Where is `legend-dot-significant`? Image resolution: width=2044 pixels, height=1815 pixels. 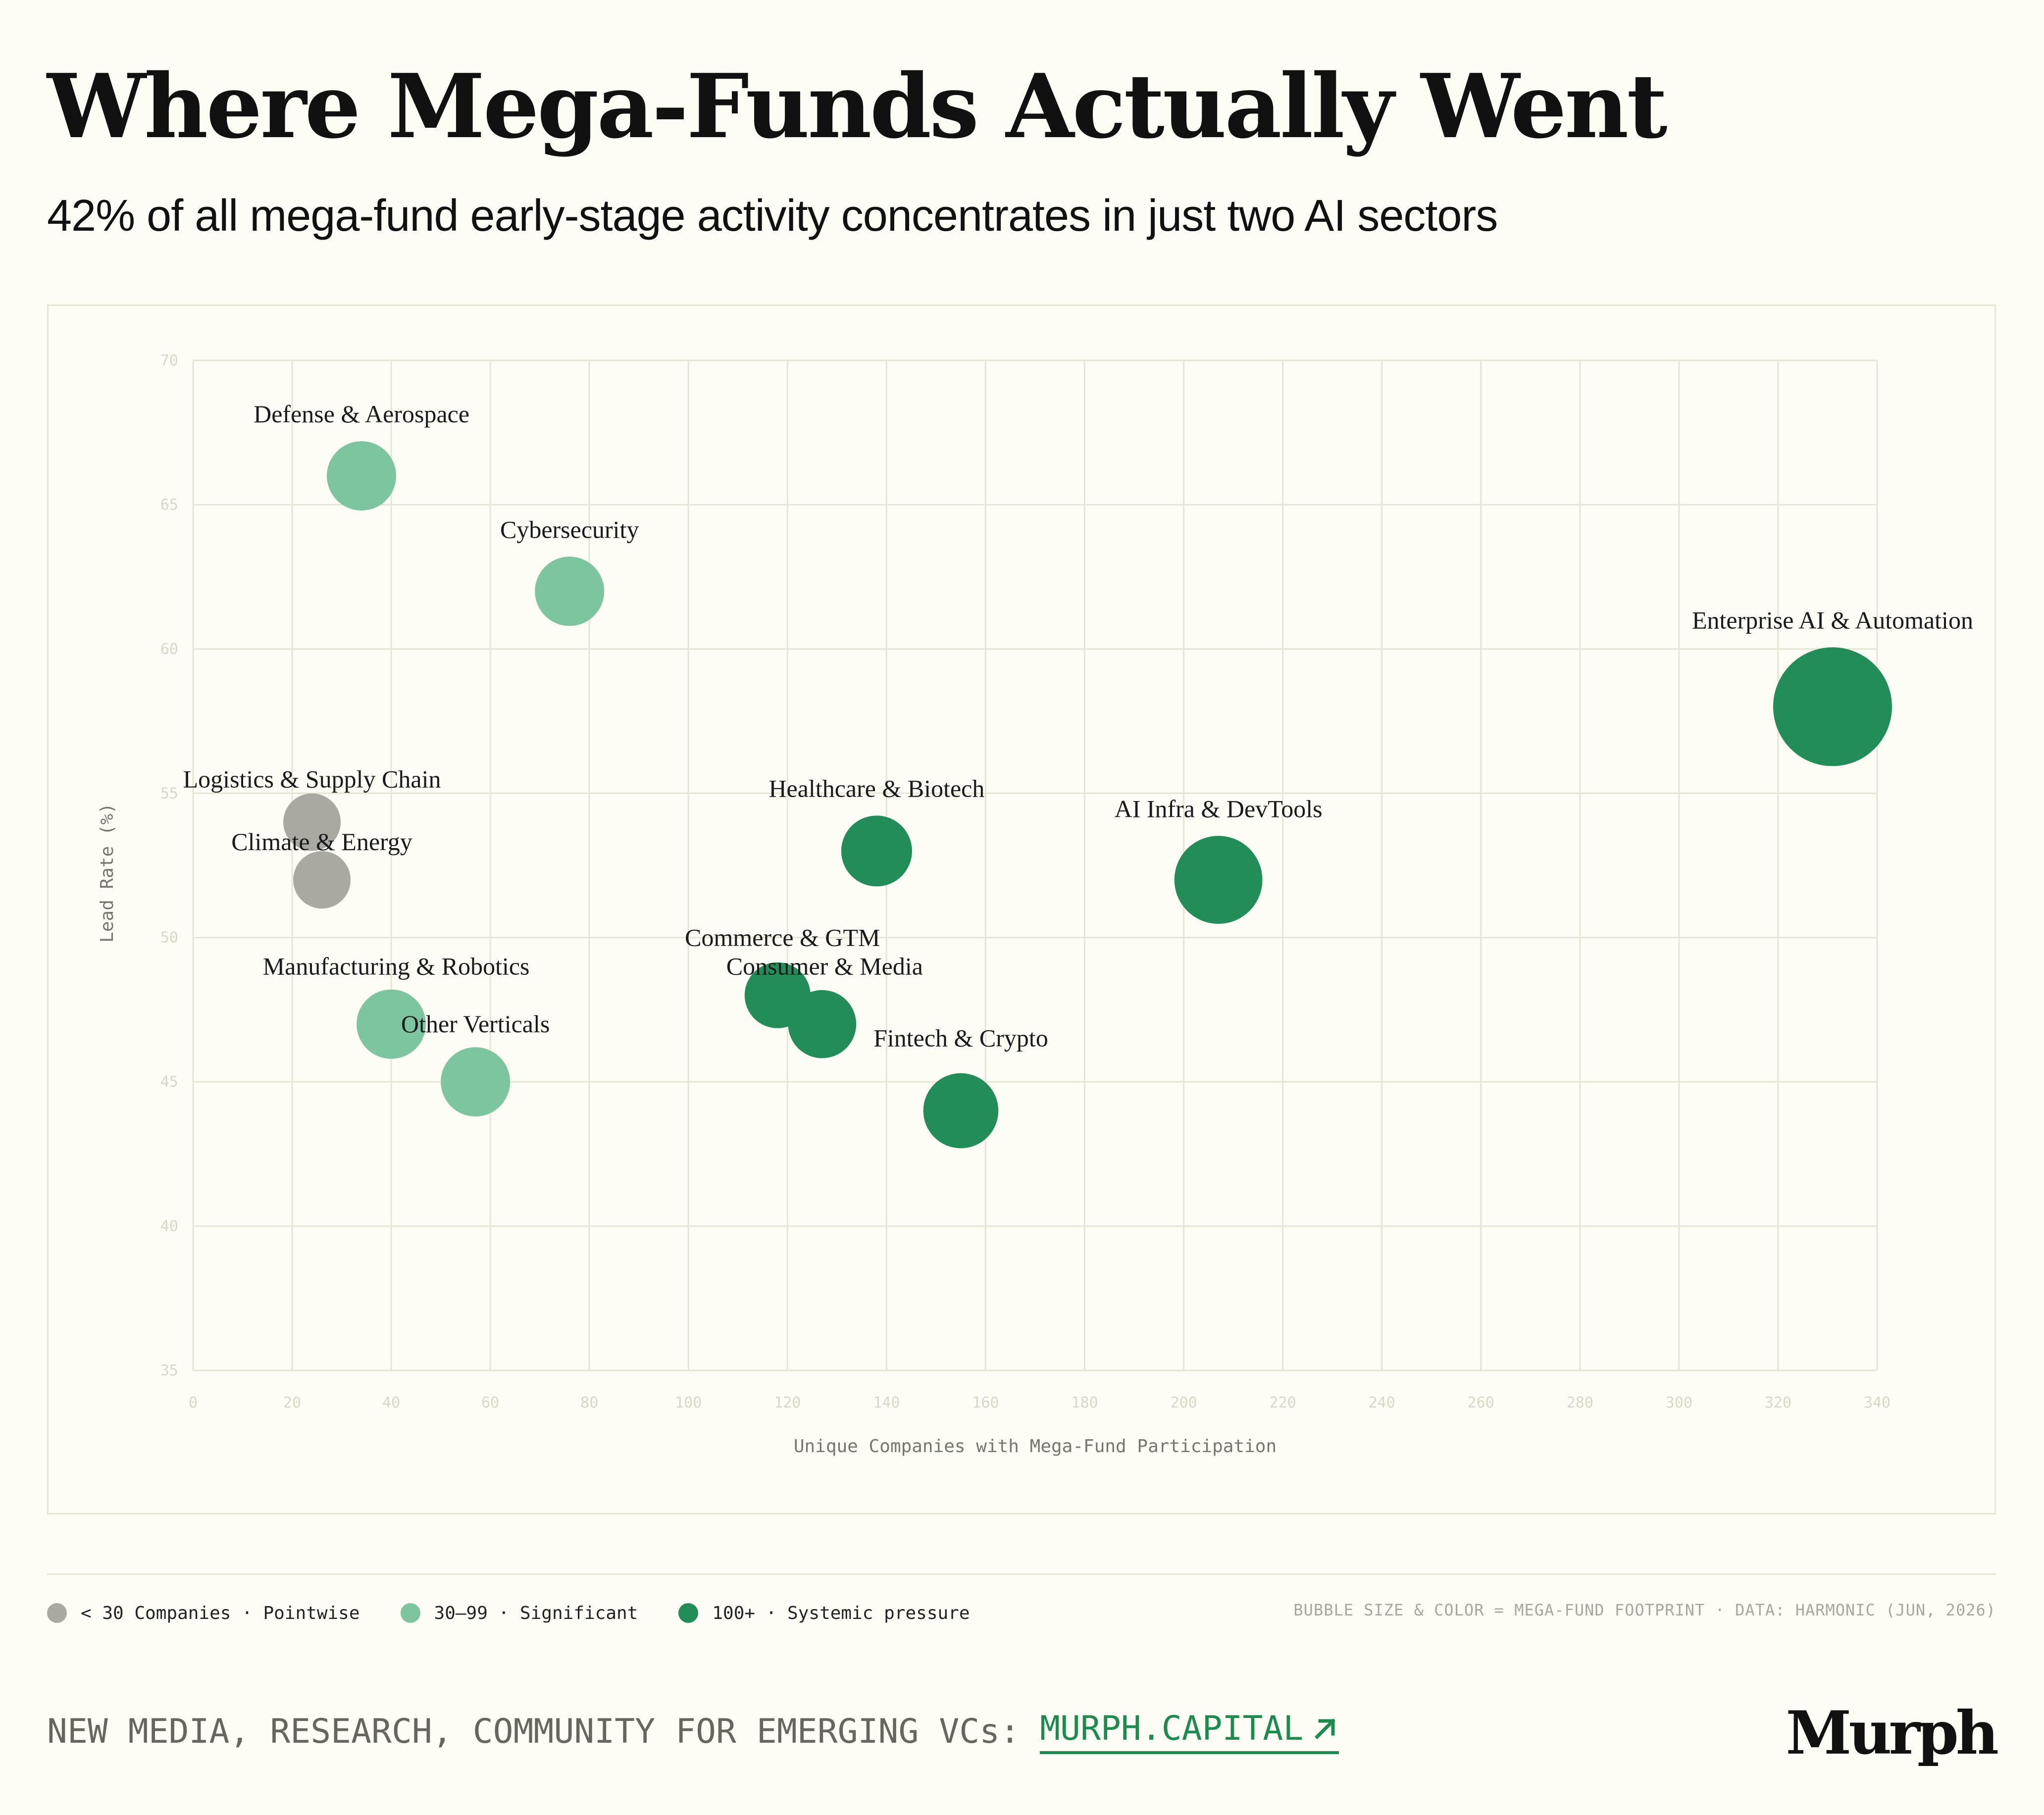 legend-dot-significant is located at coordinates (410, 1613).